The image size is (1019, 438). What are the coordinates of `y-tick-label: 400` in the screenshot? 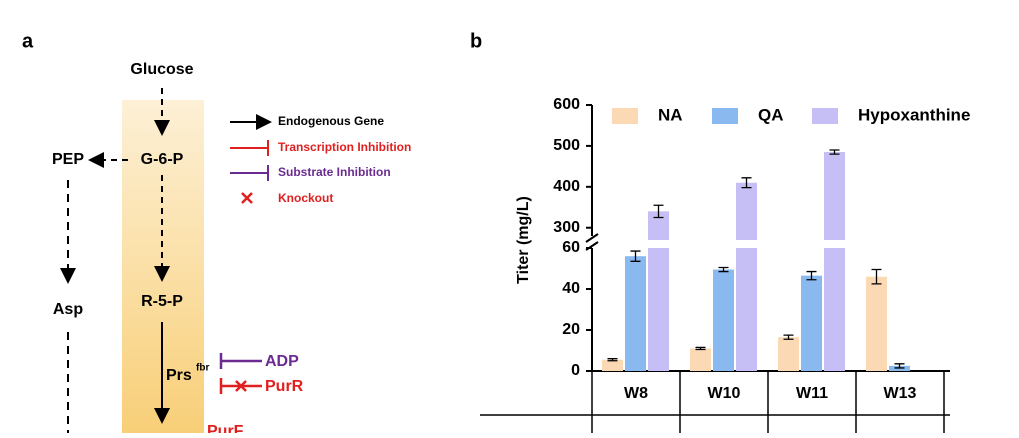 It's located at (566, 186).